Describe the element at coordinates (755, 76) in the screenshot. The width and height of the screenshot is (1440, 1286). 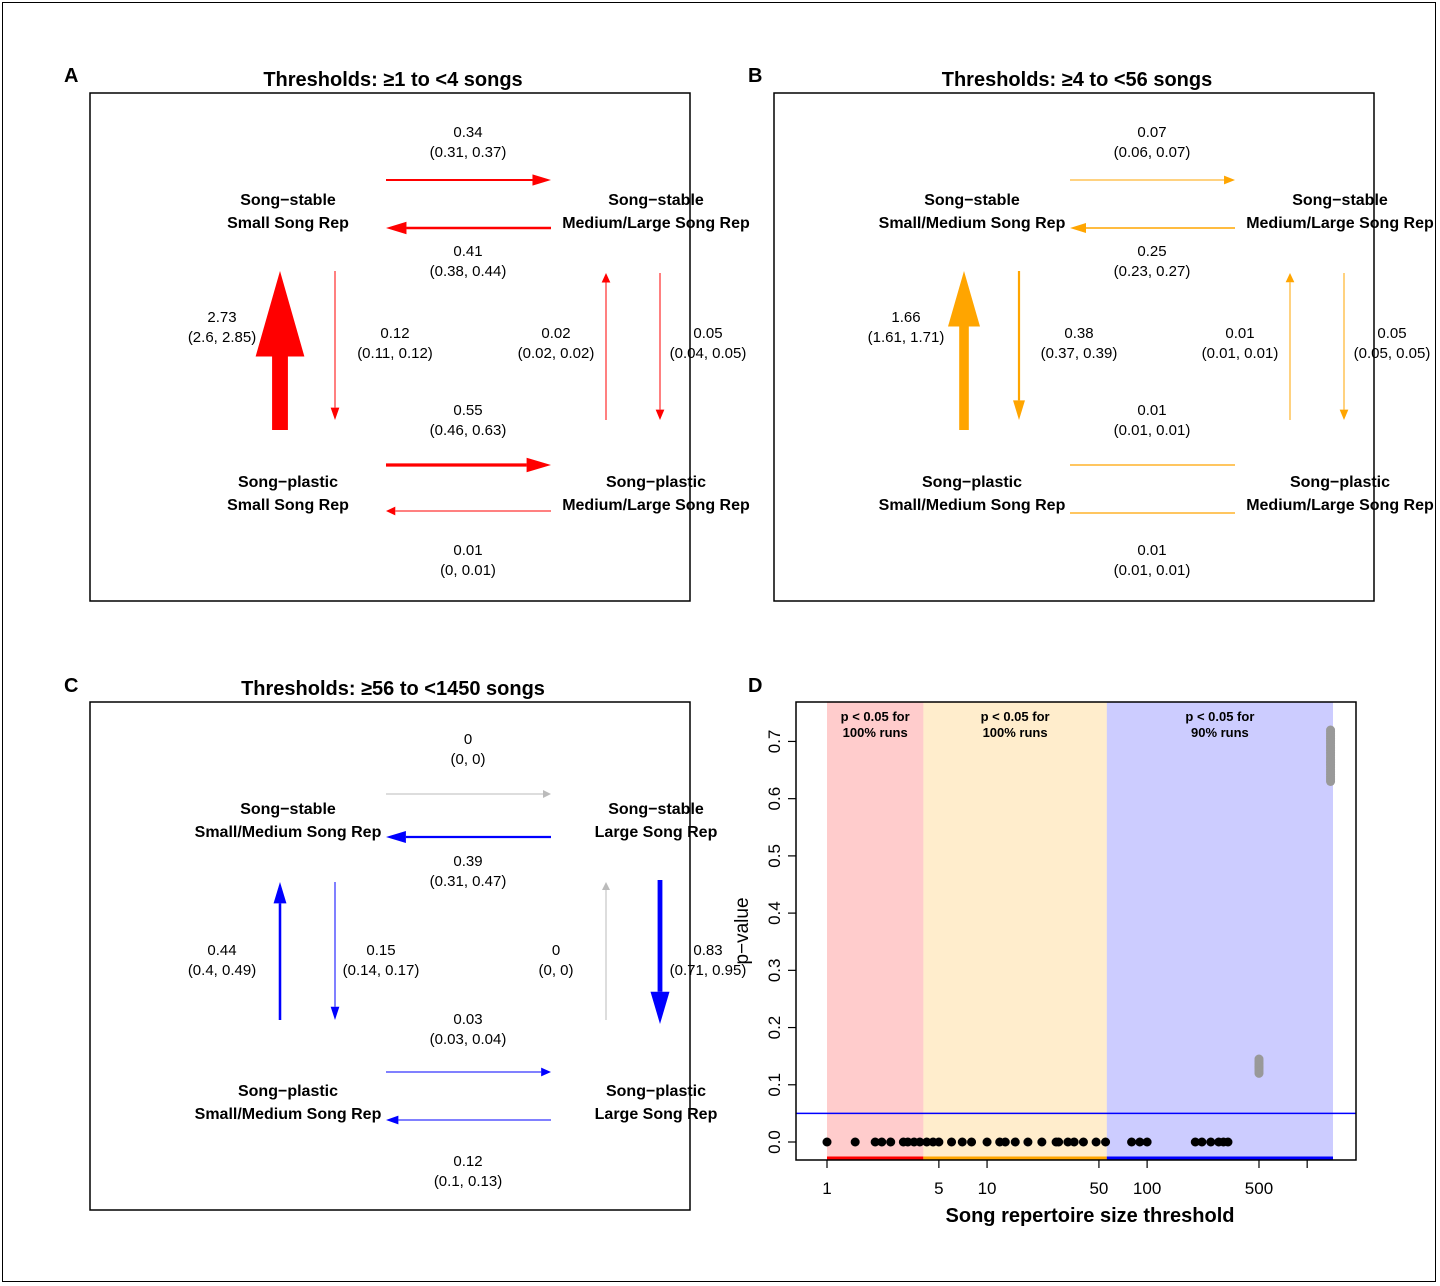
I see `panel-letter-b: B` at that location.